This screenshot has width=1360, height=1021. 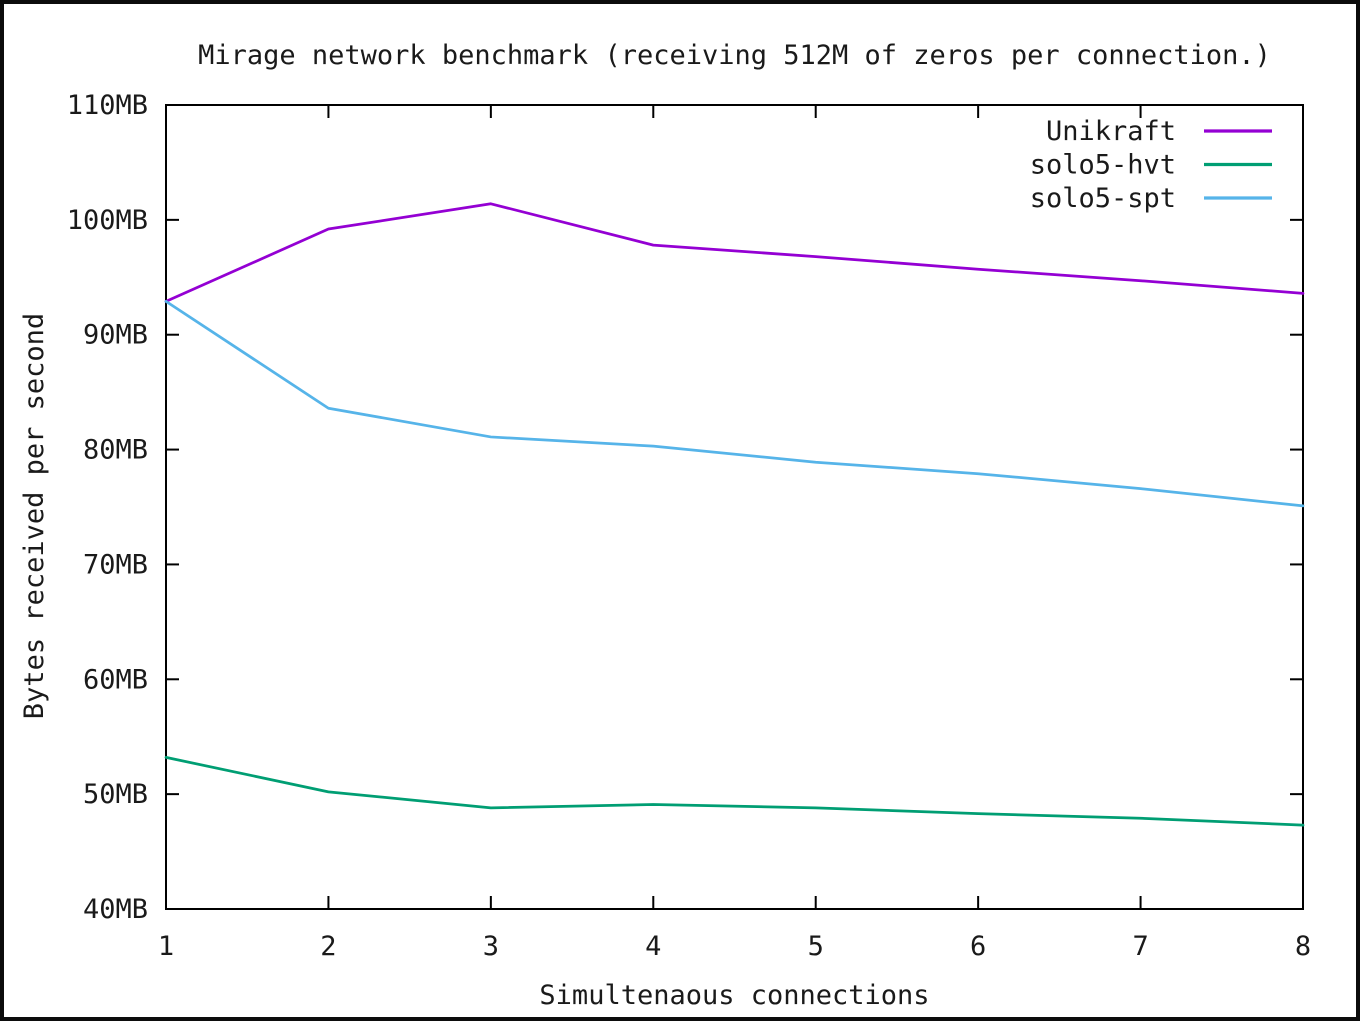 I want to click on x-tick-label: 6, so click(x=978, y=946).